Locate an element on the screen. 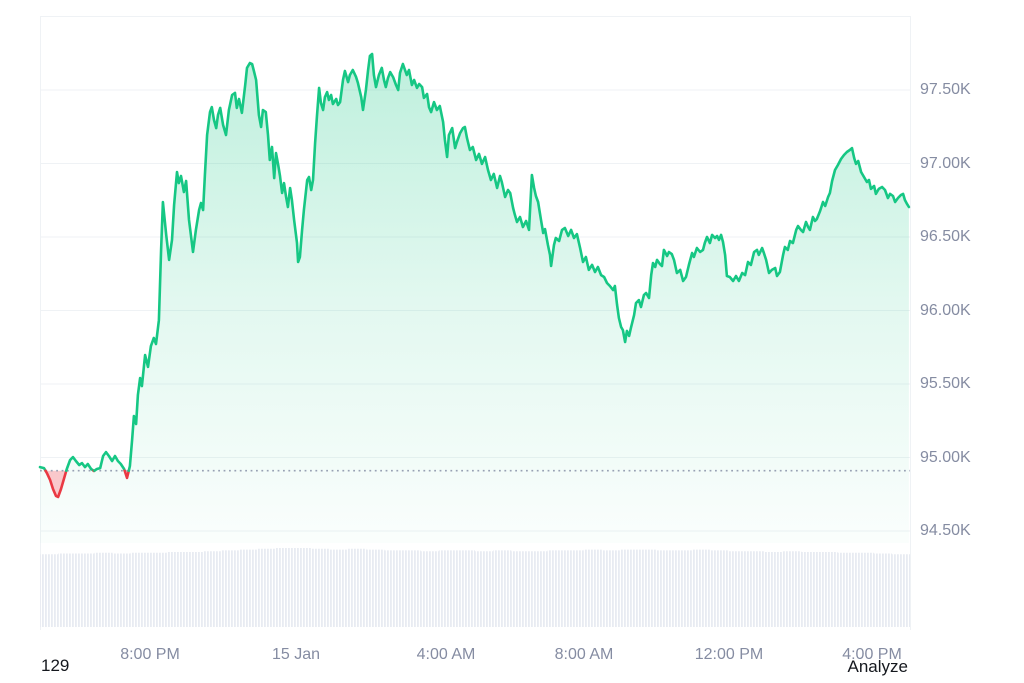  y-axis-label: 97.50K is located at coordinates (945, 89).